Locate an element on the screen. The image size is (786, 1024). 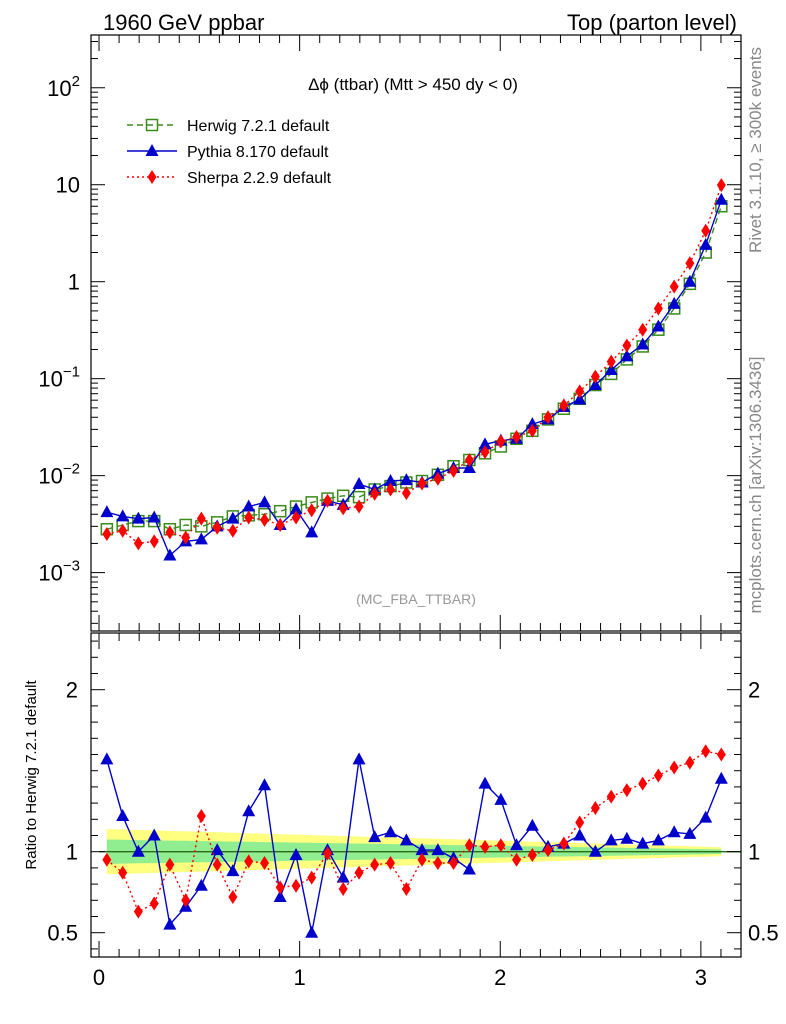
ratio-y-tick-label: 1 is located at coordinates (72, 852).